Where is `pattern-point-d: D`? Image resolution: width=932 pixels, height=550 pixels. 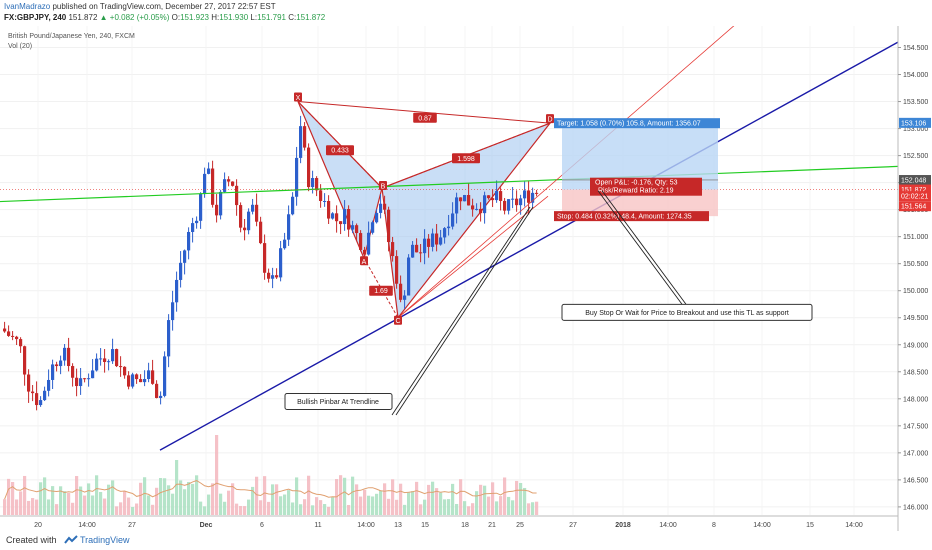
pattern-point-d: D is located at coordinates (549, 120).